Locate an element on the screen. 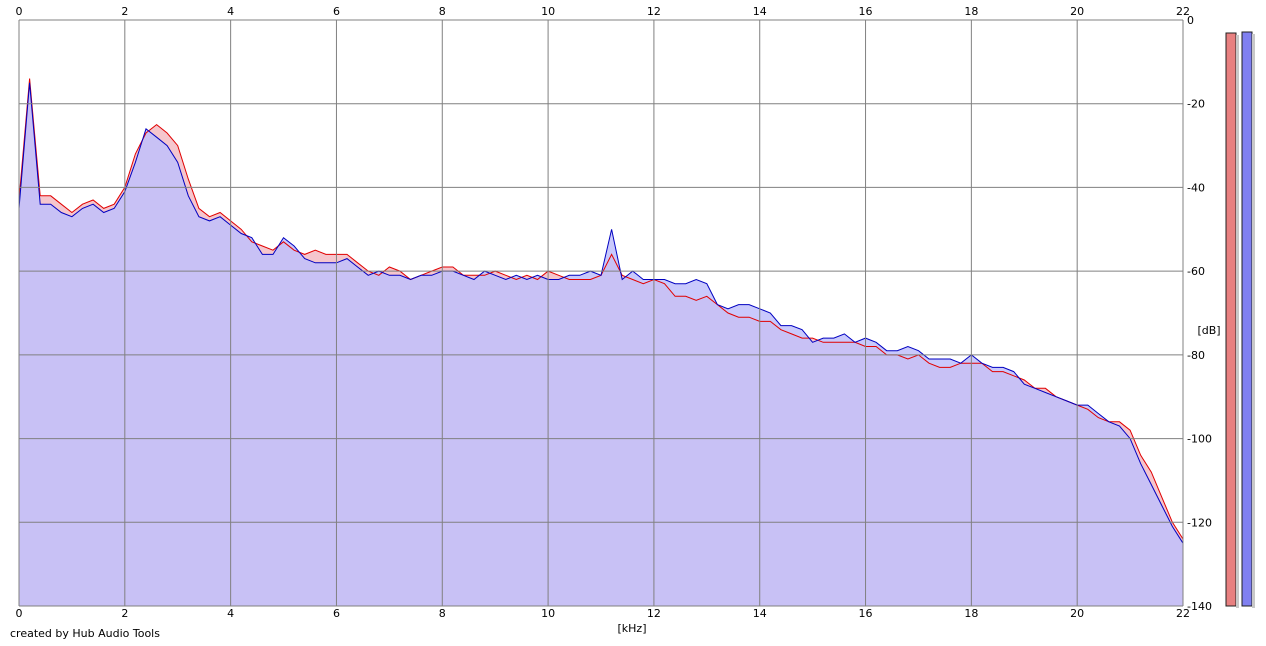  x-tick-label-top: 10 is located at coordinates (548, 11).